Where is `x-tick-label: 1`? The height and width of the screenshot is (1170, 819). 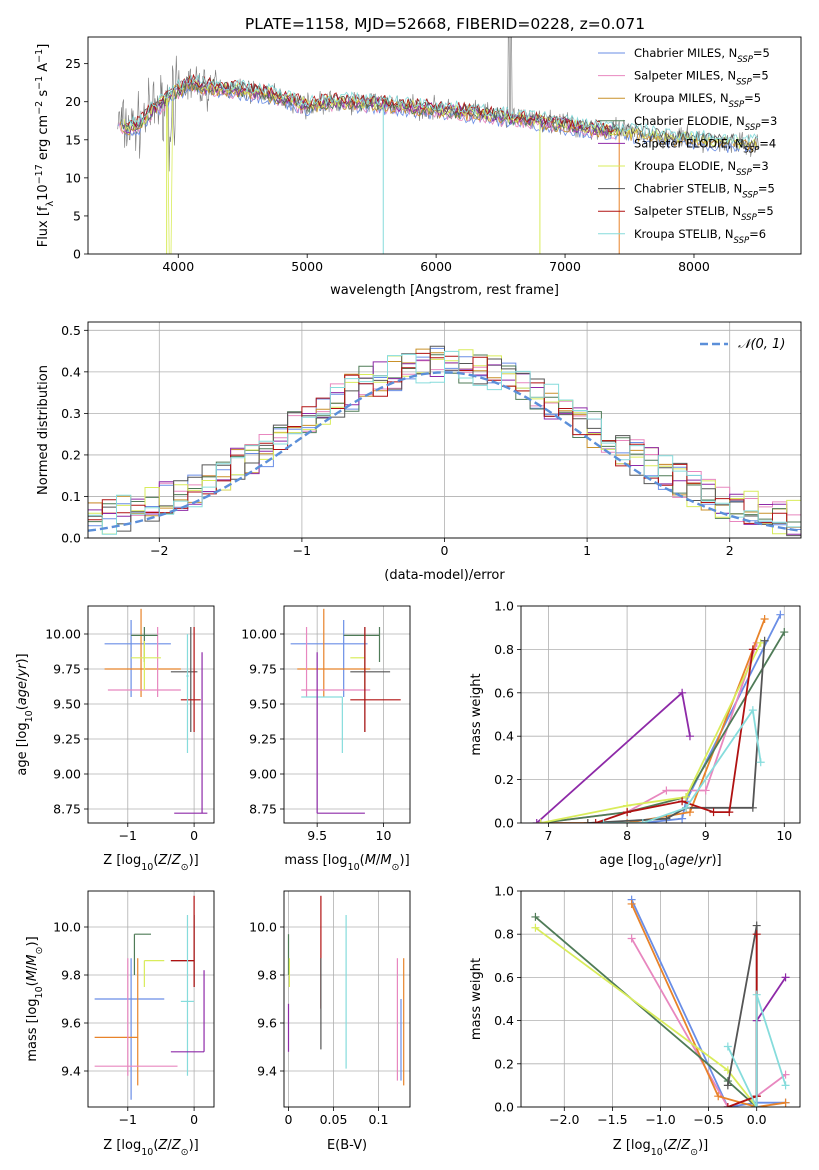 x-tick-label: 1 is located at coordinates (587, 550).